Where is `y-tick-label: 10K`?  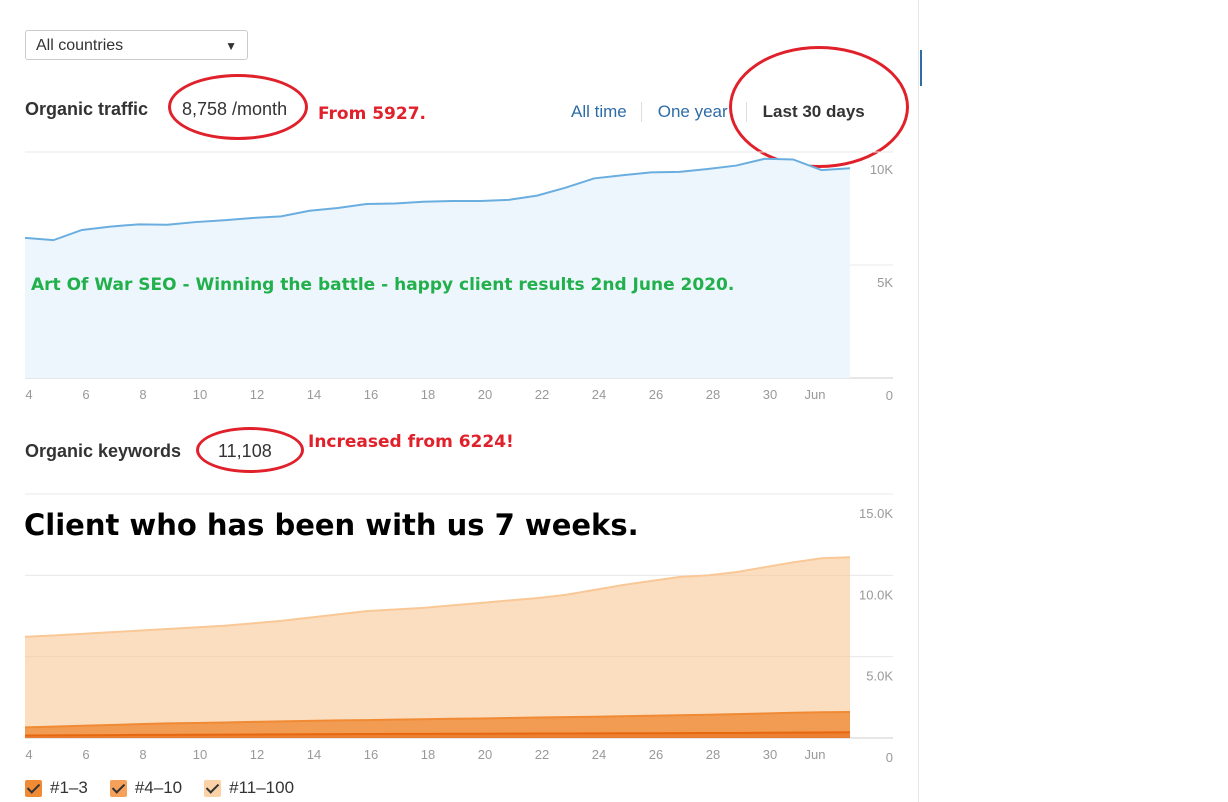
y-tick-label: 10K is located at coordinates (881, 169).